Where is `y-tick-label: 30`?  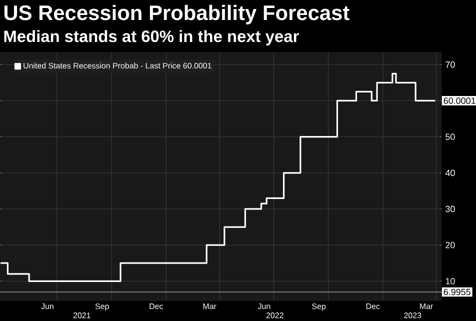 y-tick-label: 30 is located at coordinates (450, 209).